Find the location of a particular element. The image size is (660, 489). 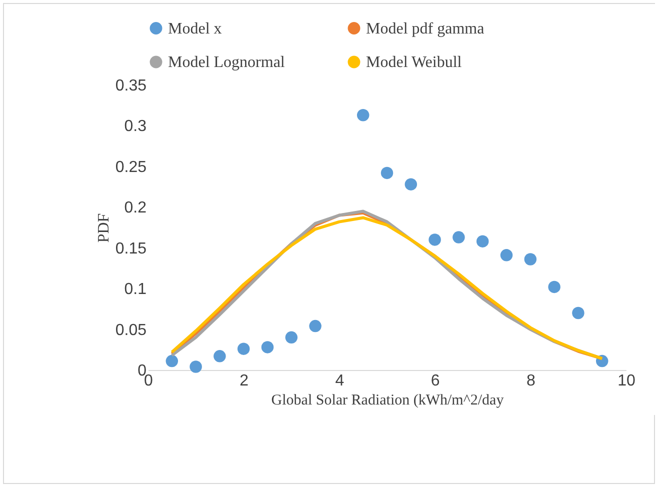

y-tick-label: 0.35 is located at coordinates (131, 86).